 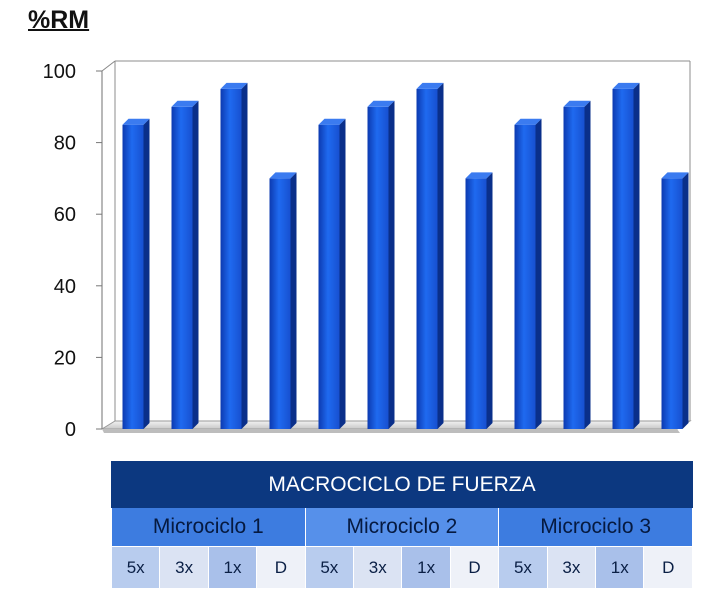 I want to click on microcycle-3-label: Microciclo 3, so click(x=595, y=527).